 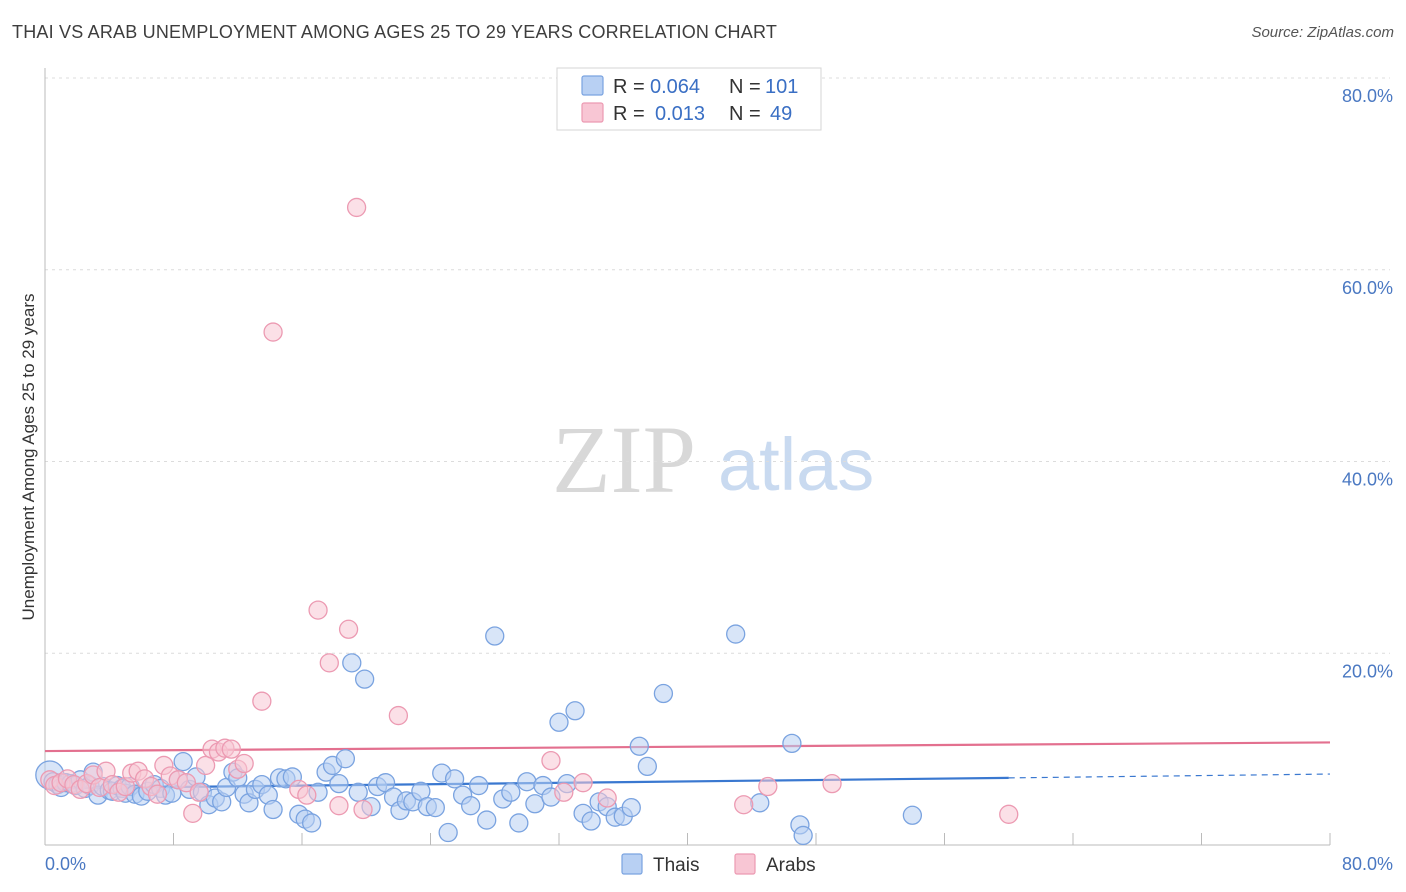 I want to click on watermark-atlas: atlas, so click(x=796, y=464).